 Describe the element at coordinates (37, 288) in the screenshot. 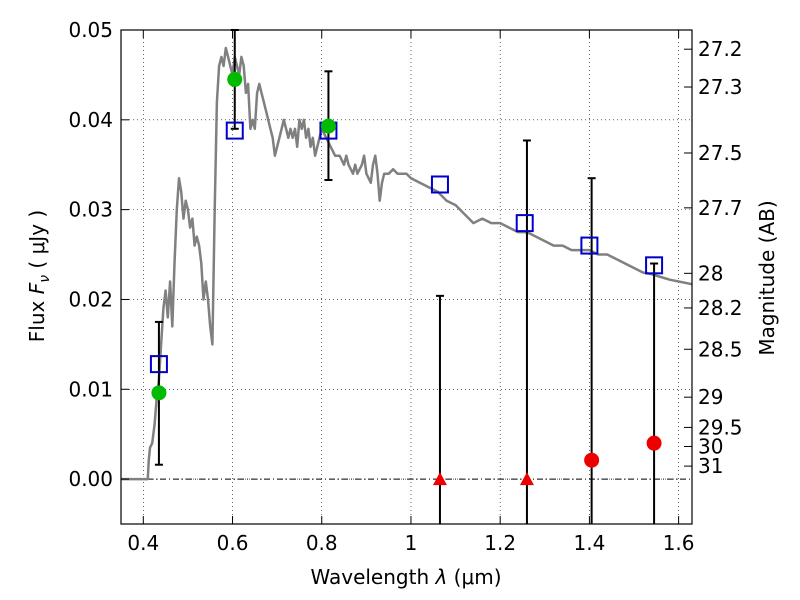

I see `y-axis-label-symbol: F` at that location.